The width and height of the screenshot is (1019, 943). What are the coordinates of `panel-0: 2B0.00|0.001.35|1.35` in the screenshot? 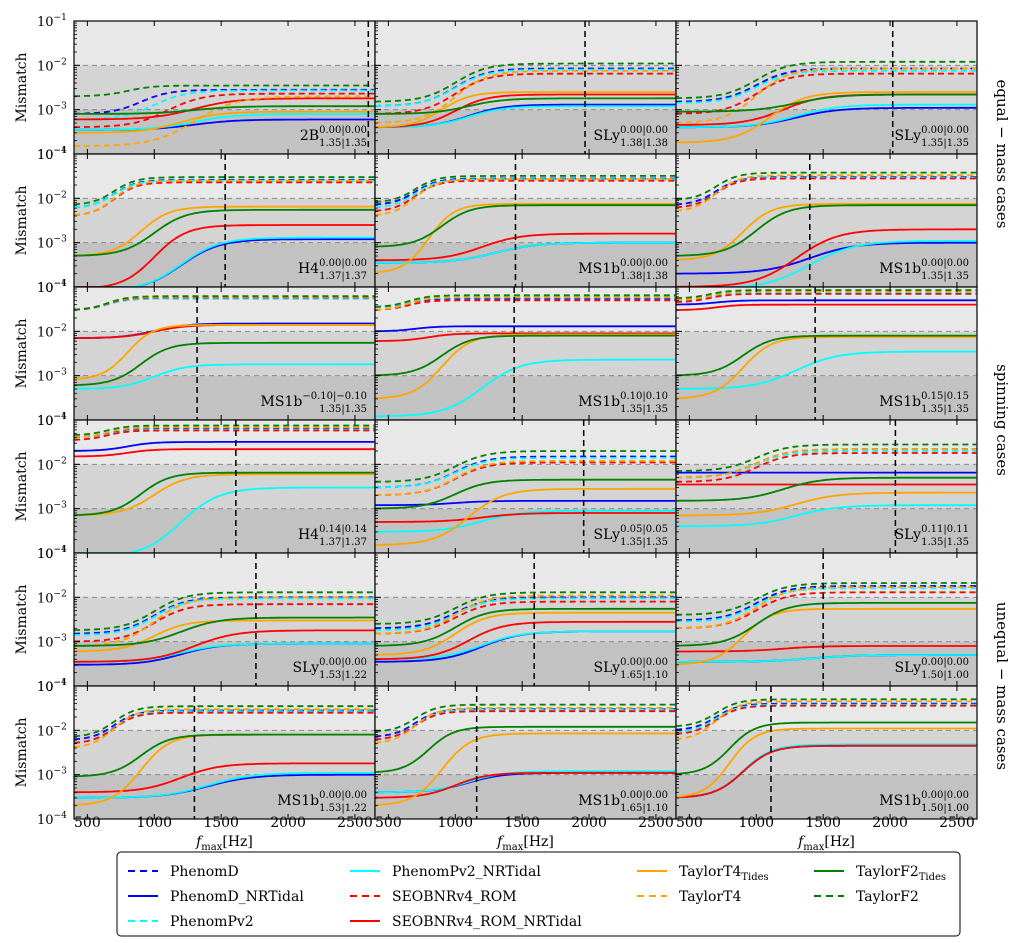 It's located at (224, 87).